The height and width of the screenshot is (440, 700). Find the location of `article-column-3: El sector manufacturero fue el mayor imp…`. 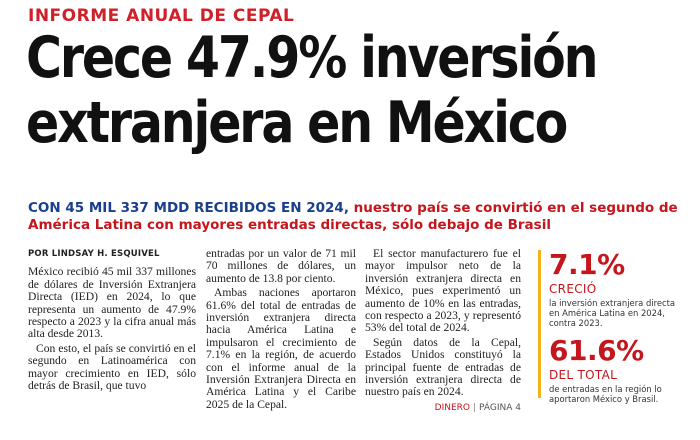

article-column-3: El sector manufacturero fue el mayor imp… is located at coordinates (443, 330).